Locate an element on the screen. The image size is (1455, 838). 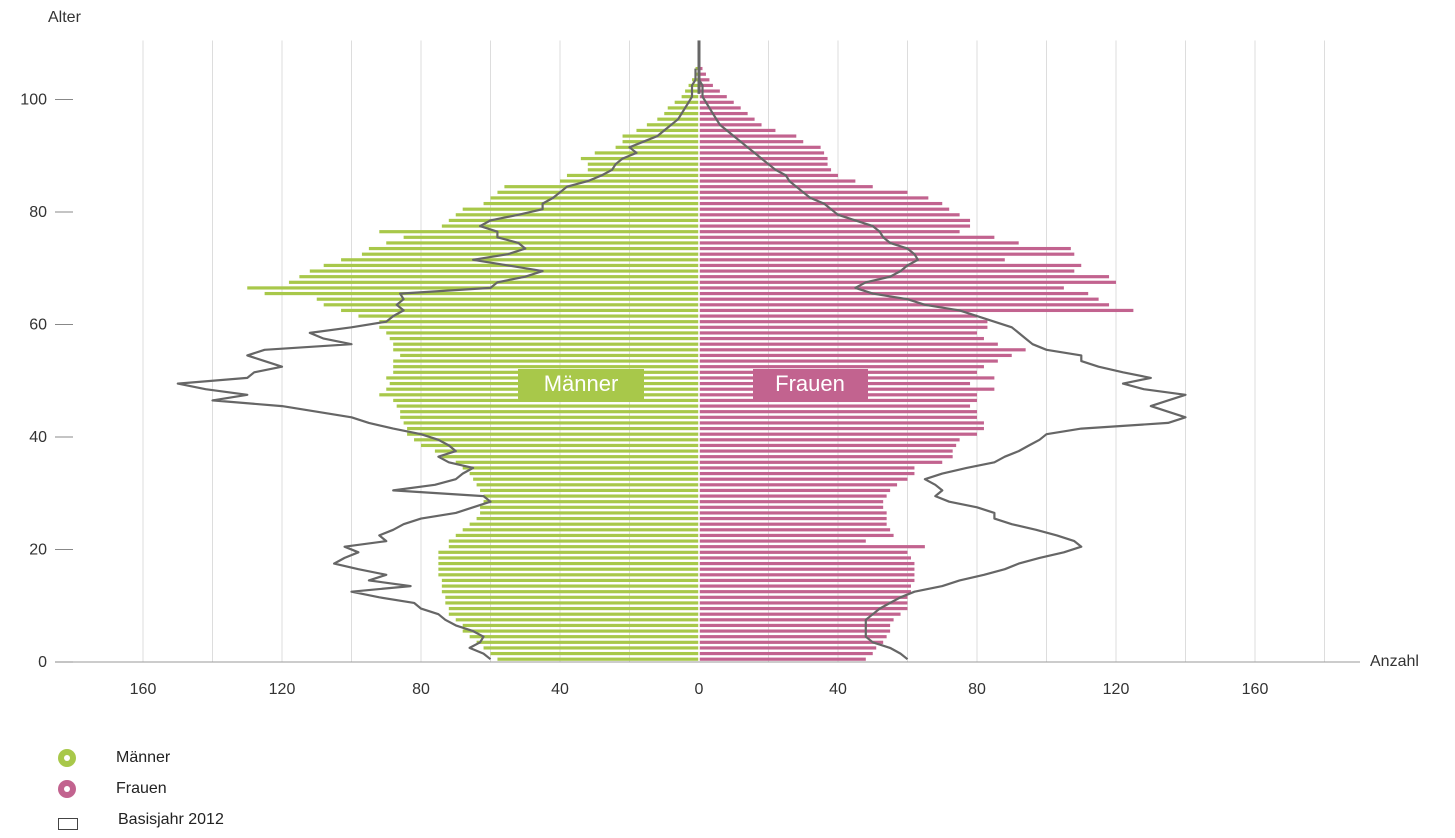
x-tick-label: 40 is located at coordinates (838, 689).